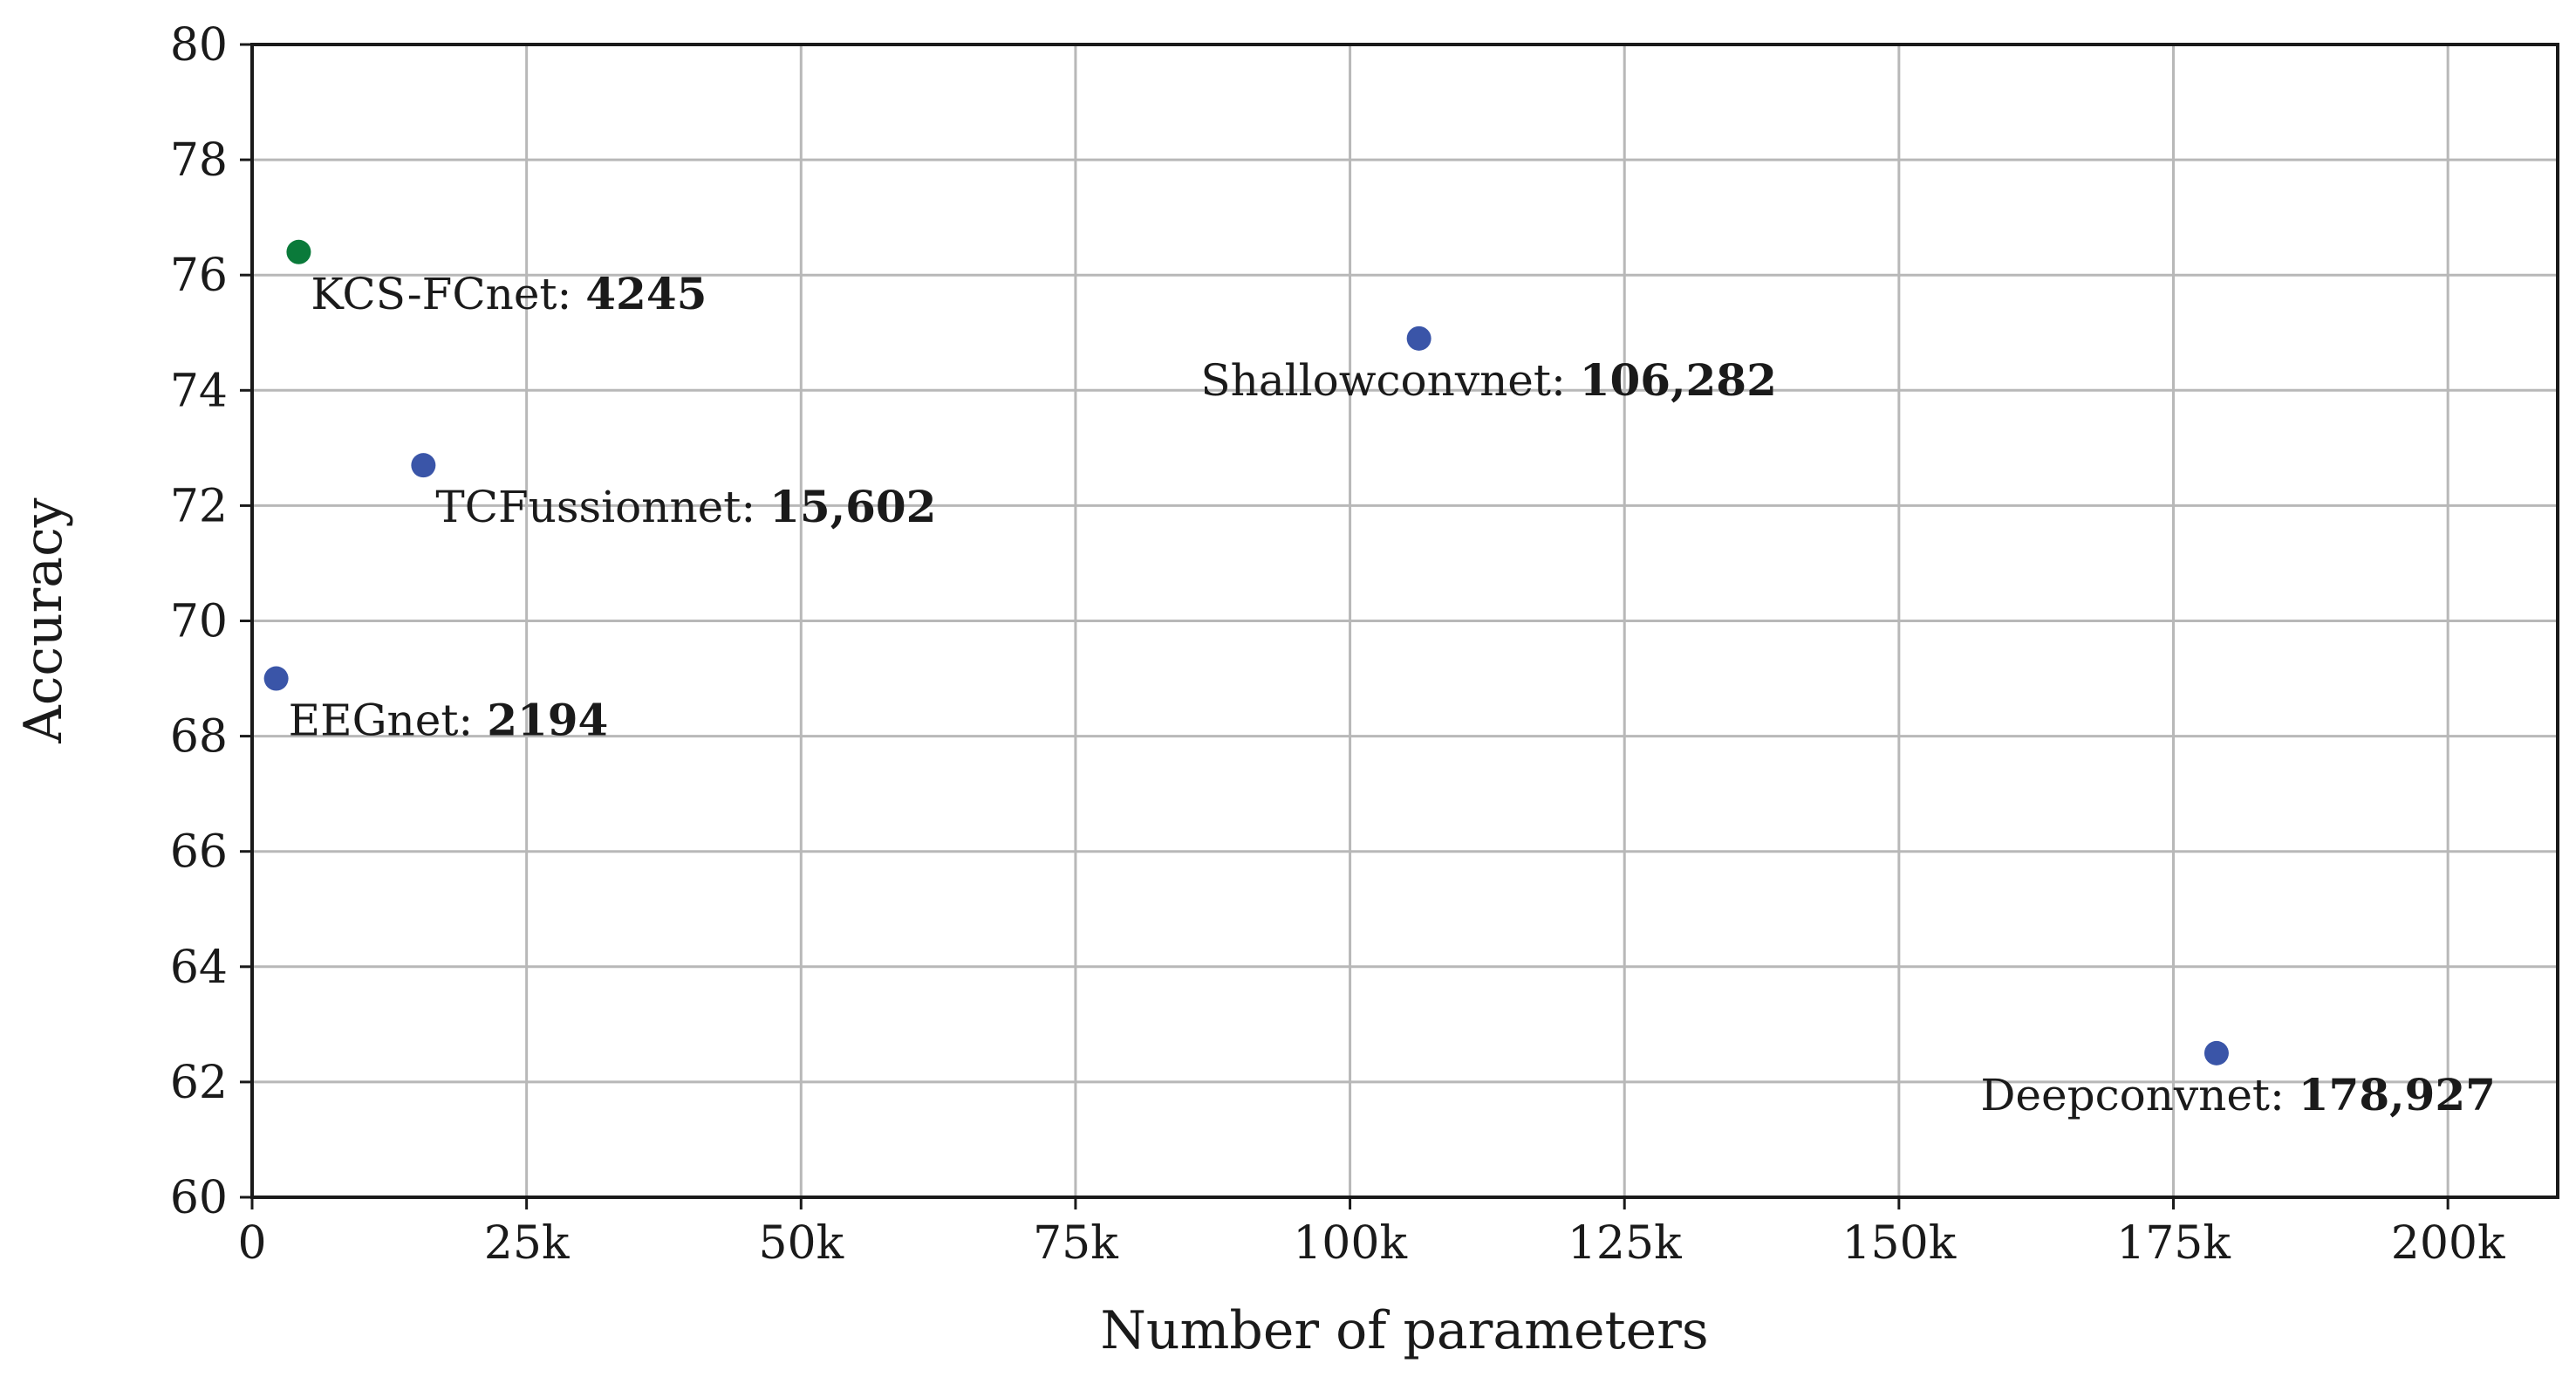 This screenshot has height=1384, width=2576. I want to click on y-tick-labels: 60 62 64 66 68 70 72 74 76 78 80, so click(211, 621).